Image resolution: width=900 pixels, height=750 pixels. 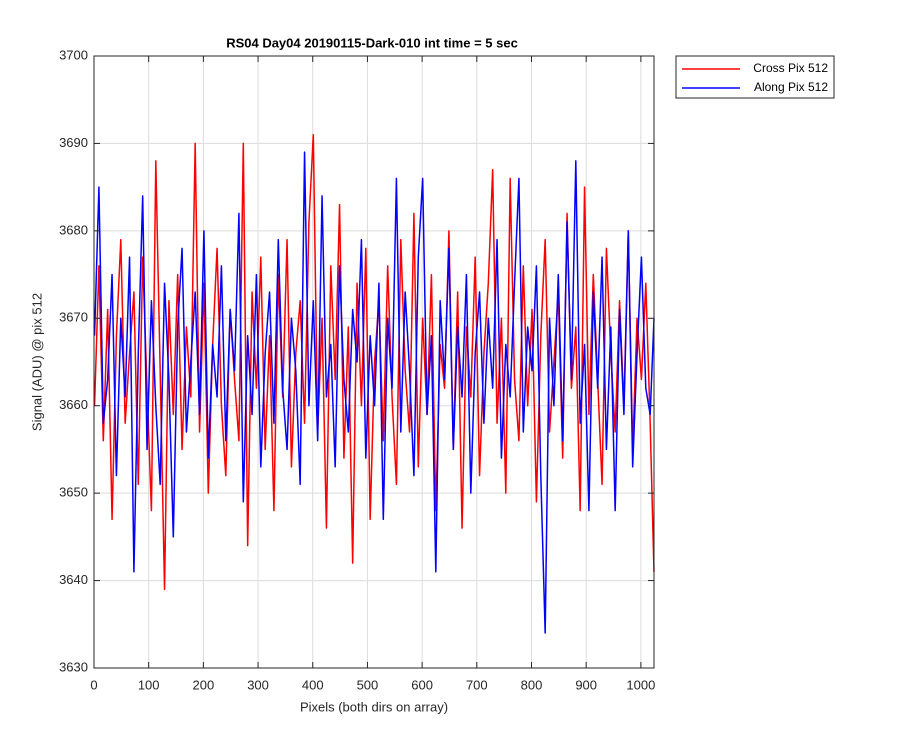 What do you see at coordinates (36, 362) in the screenshot?
I see `y-axis-label: Signal (ADU) @ pix 512` at bounding box center [36, 362].